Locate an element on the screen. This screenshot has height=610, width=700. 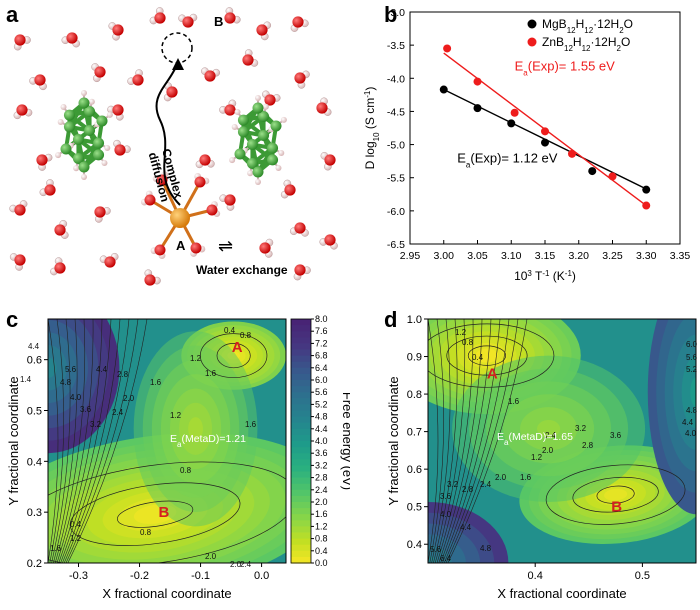
site-a-label: A is located at coordinates (181, 245).